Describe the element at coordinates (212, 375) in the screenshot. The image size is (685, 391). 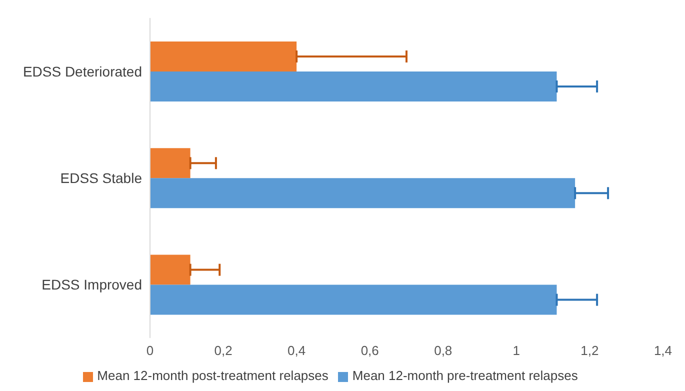
I see `legend-label: Mean 12-month post-treatment relapses` at that location.